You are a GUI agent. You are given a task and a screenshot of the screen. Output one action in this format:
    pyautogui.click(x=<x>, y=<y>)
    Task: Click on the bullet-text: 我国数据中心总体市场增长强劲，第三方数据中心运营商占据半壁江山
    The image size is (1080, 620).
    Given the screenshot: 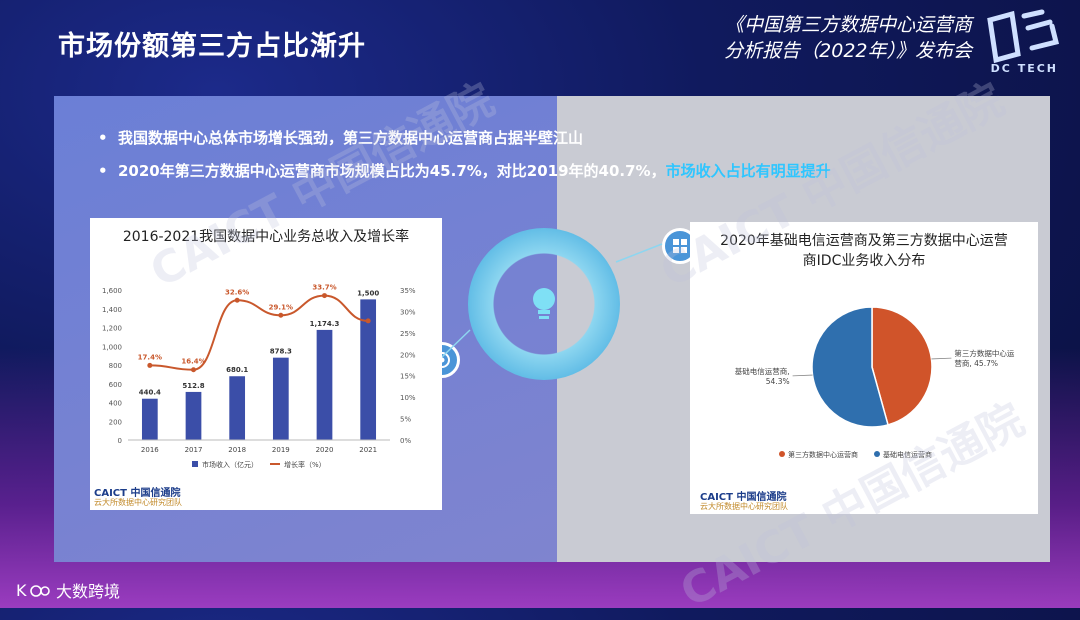 What is the action you would take?
    pyautogui.click(x=351, y=138)
    